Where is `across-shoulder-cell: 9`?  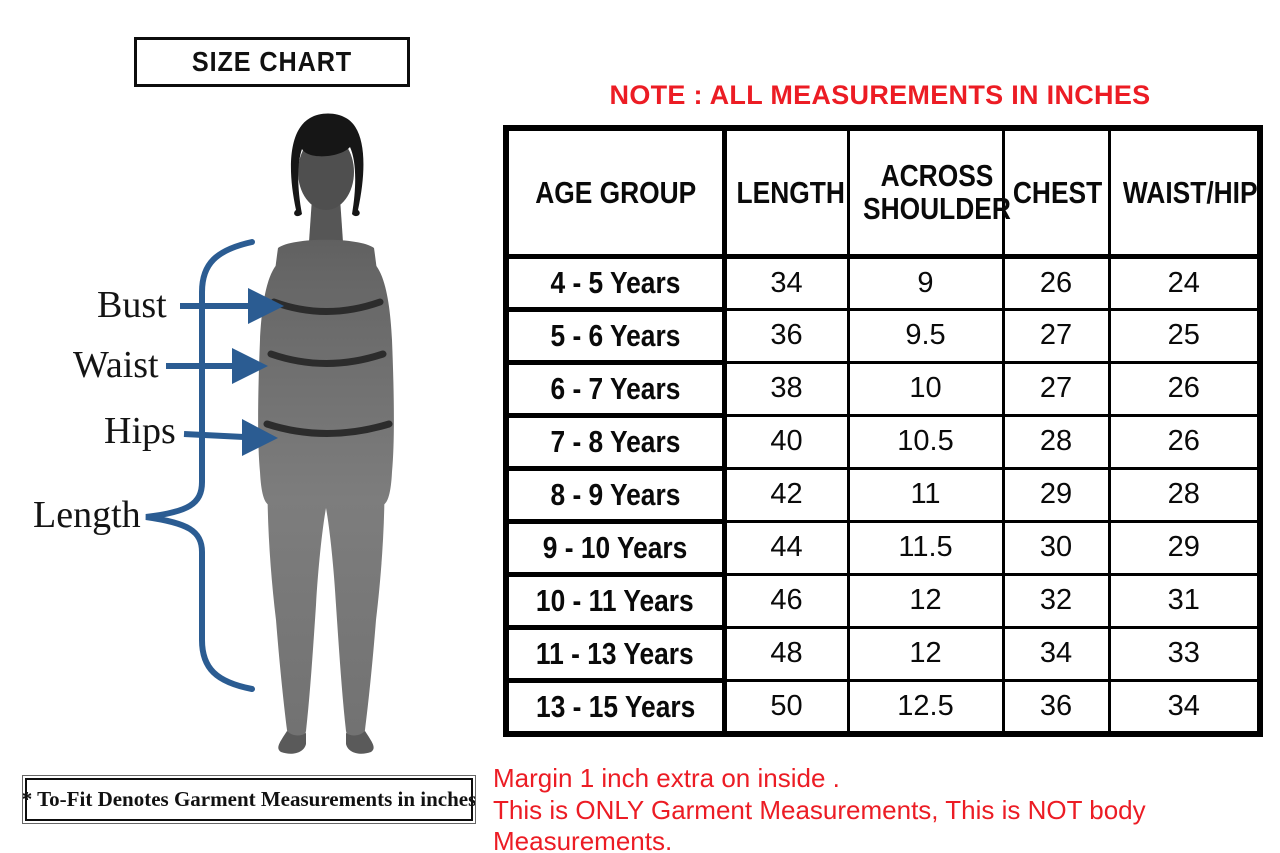
across-shoulder-cell: 9 is located at coordinates (925, 282).